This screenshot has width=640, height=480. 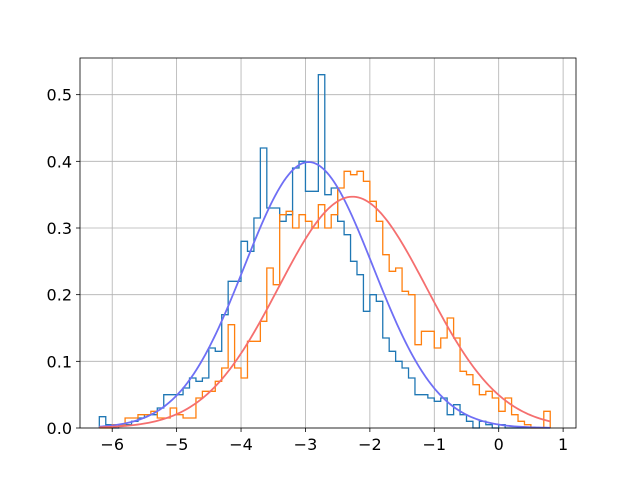 What do you see at coordinates (59, 161) in the screenshot?
I see `y-tick-label: 0.4` at bounding box center [59, 161].